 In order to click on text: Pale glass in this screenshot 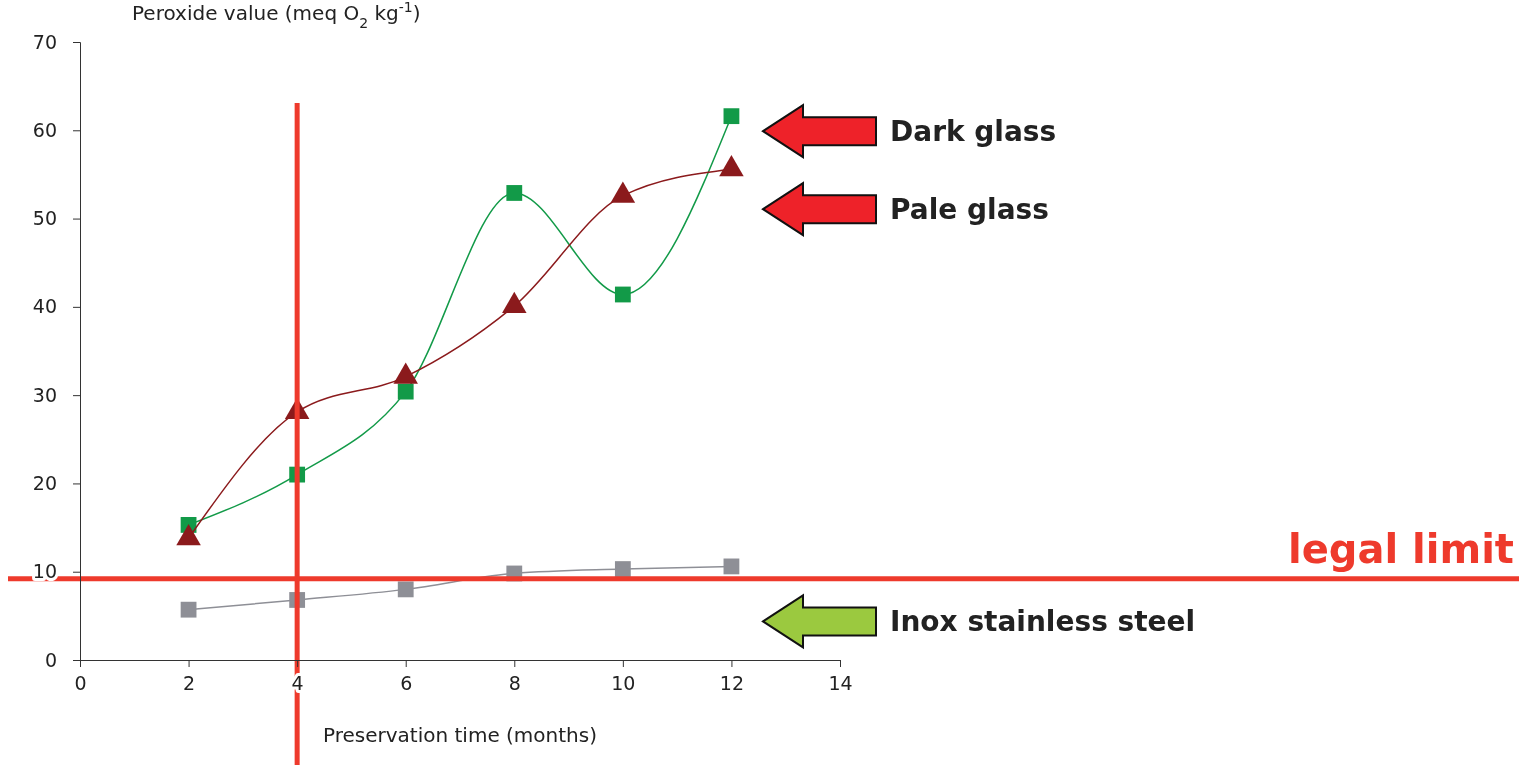, I will do `click(969, 210)`.